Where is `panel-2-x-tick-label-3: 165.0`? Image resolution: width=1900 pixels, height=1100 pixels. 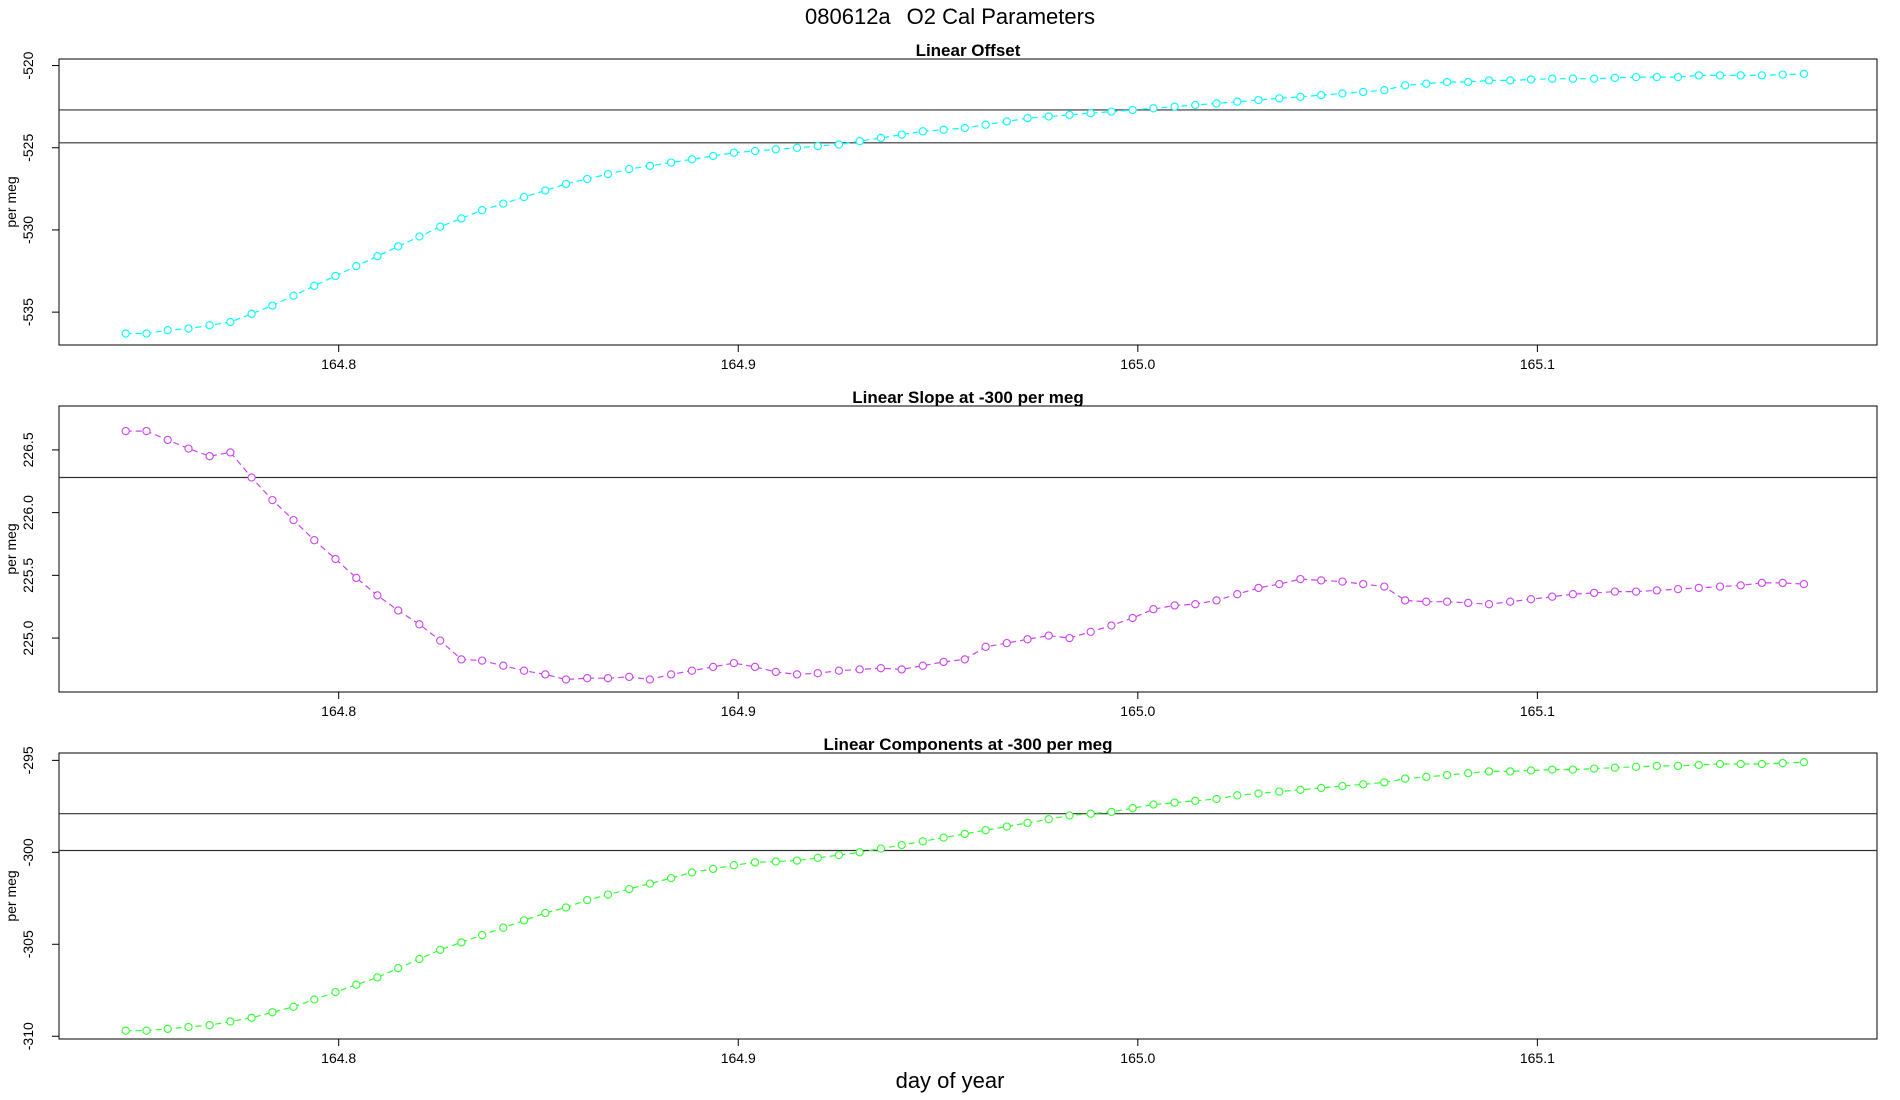 panel-2-x-tick-label-3: 165.0 is located at coordinates (1137, 711).